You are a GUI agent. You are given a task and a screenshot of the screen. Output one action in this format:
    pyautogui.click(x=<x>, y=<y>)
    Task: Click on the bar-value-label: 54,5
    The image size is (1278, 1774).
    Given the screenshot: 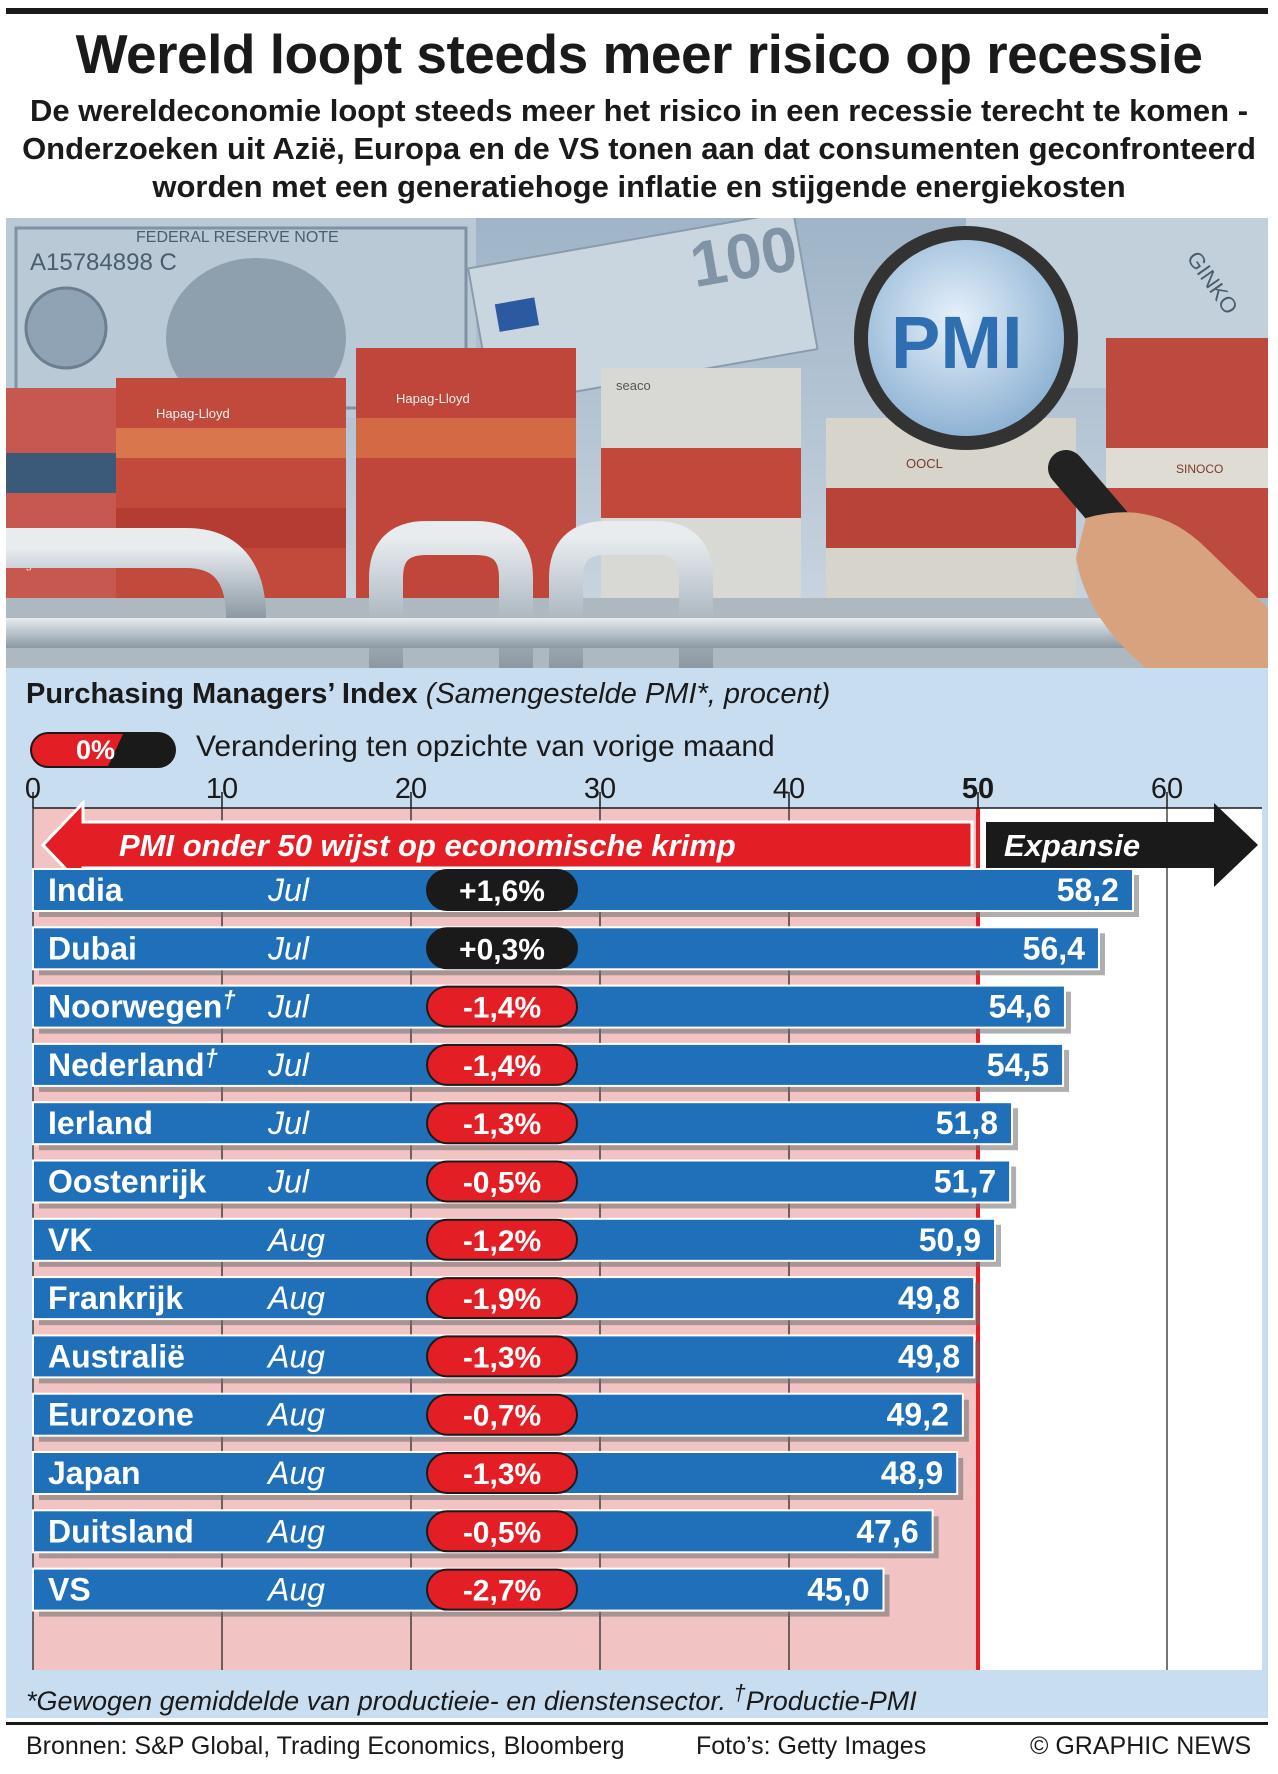 What is the action you would take?
    pyautogui.click(x=1018, y=1065)
    